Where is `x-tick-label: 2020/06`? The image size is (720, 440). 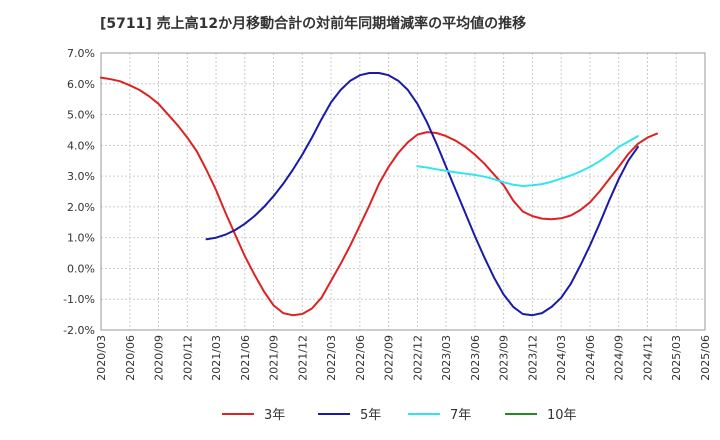
x-tick-label: 2020/06 is located at coordinates (130, 358).